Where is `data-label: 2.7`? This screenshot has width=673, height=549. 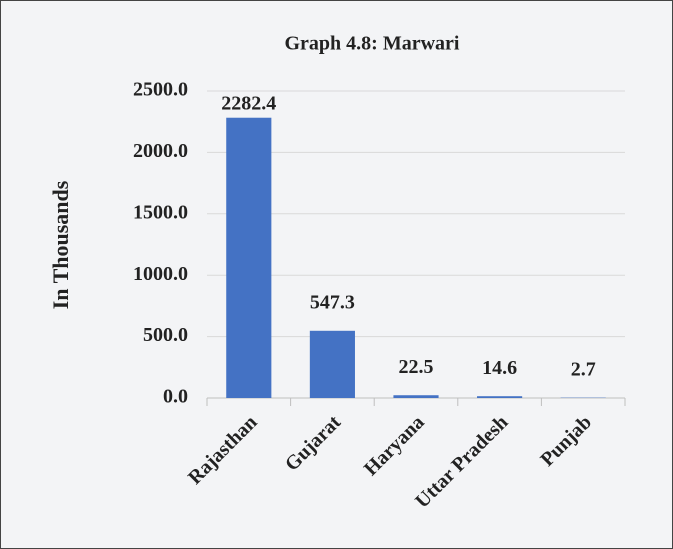 data-label: 2.7 is located at coordinates (583, 369).